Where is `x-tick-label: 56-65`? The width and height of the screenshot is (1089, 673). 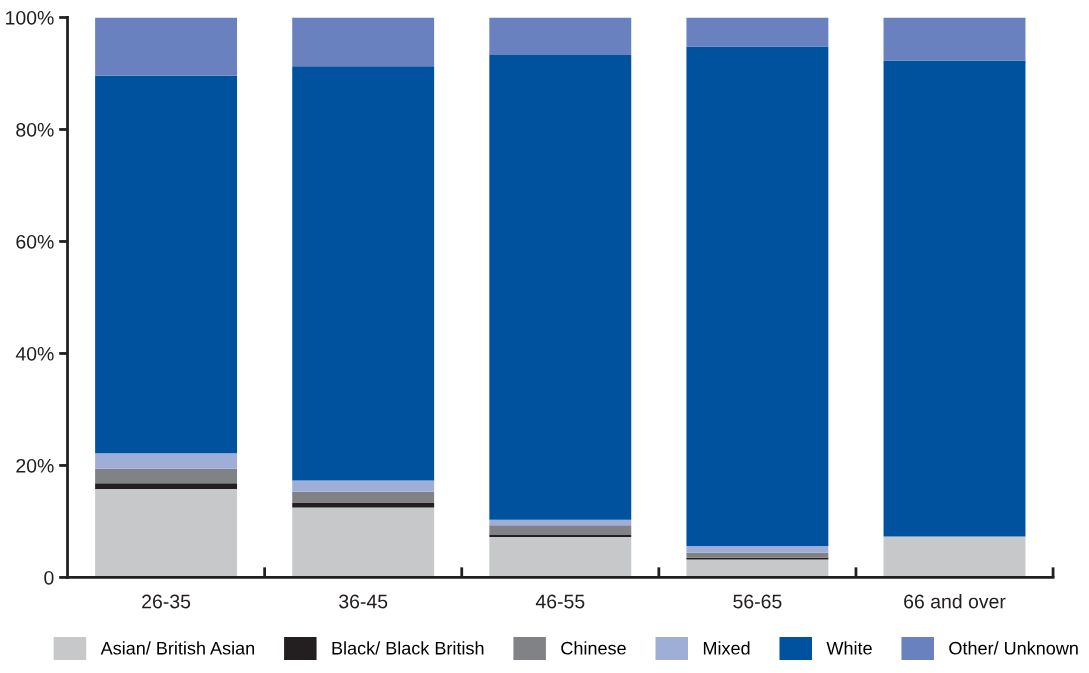
x-tick-label: 56-65 is located at coordinates (757, 601).